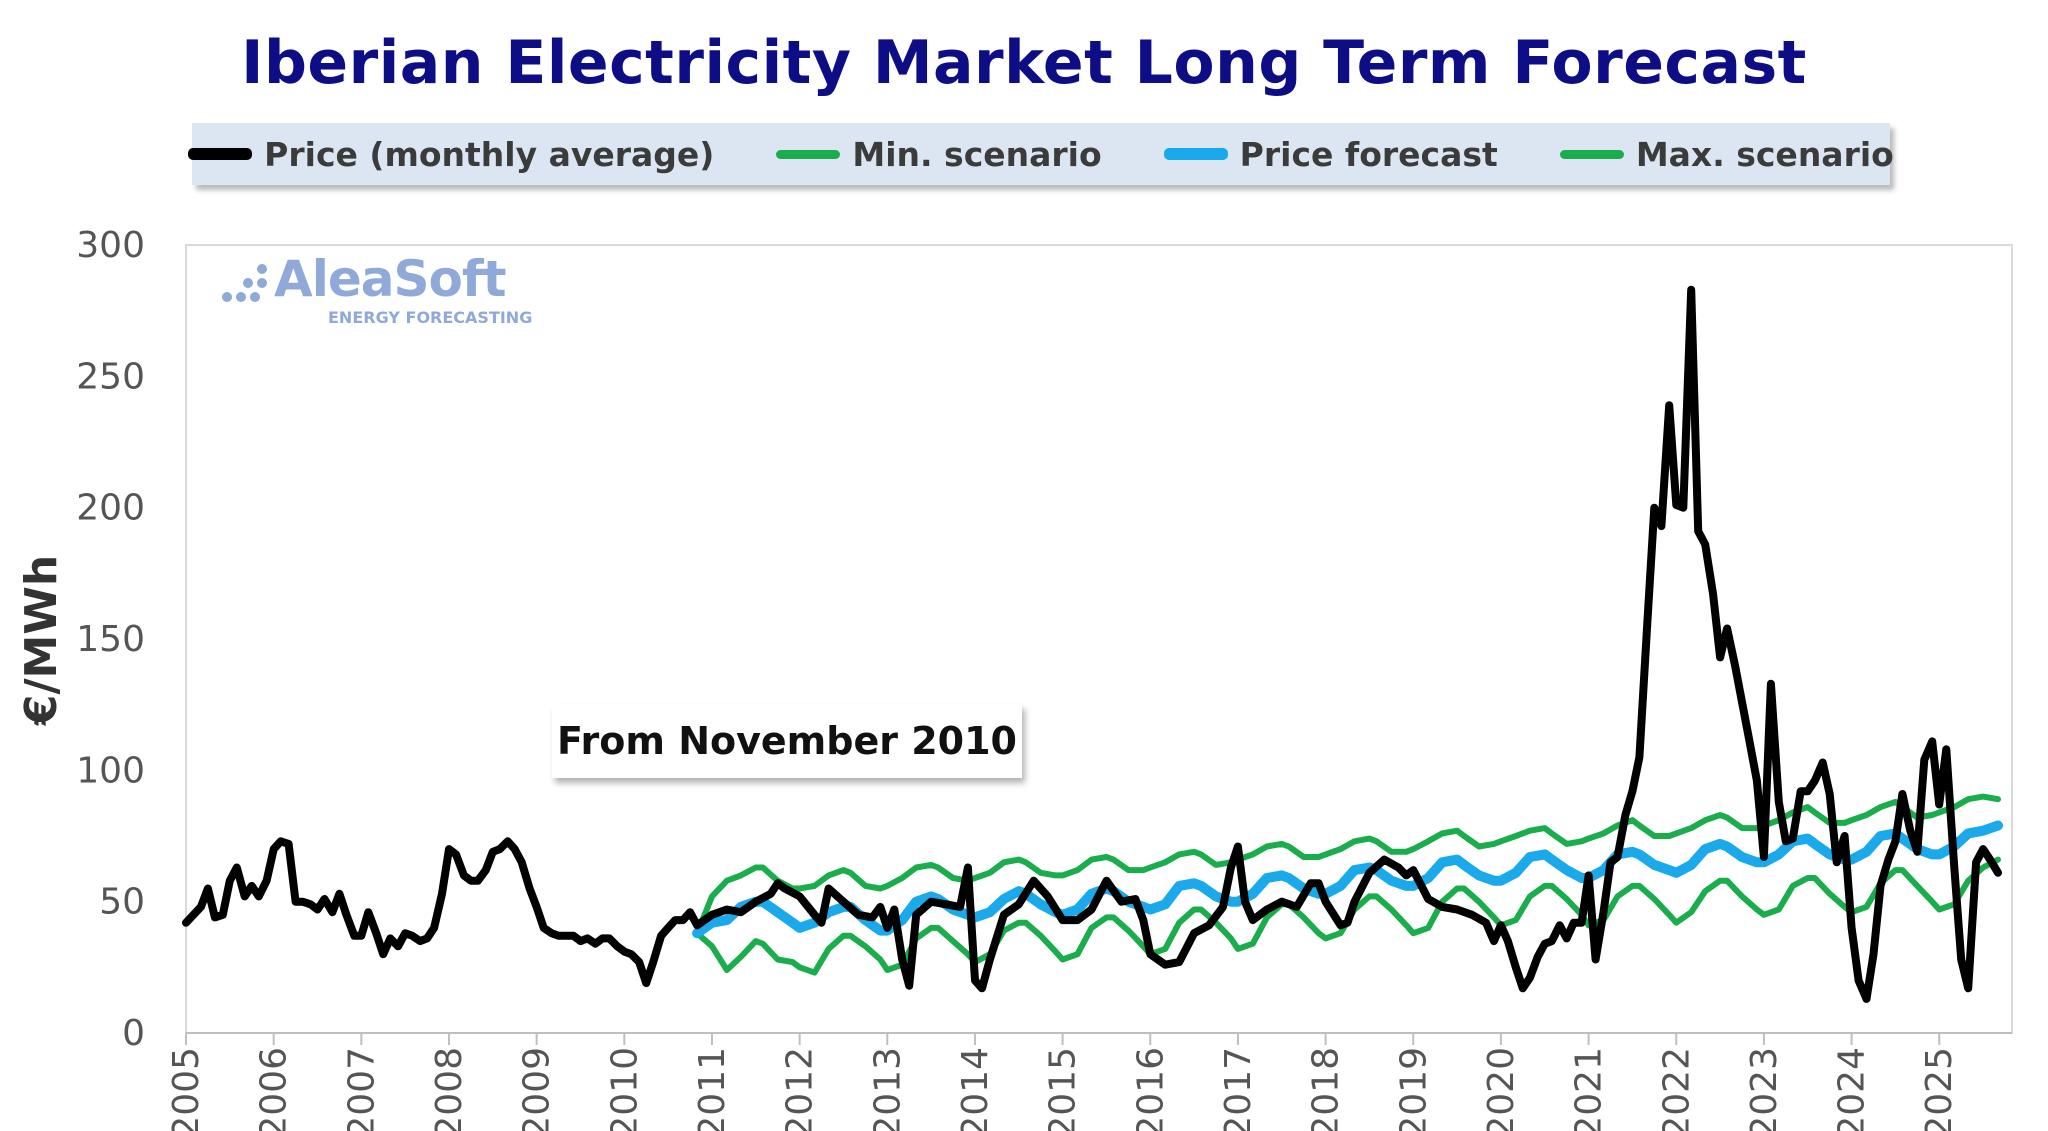 Image resolution: width=2048 pixels, height=1131 pixels. What do you see at coordinates (1347, 879) in the screenshot?
I see `price-forecast-line` at bounding box center [1347, 879].